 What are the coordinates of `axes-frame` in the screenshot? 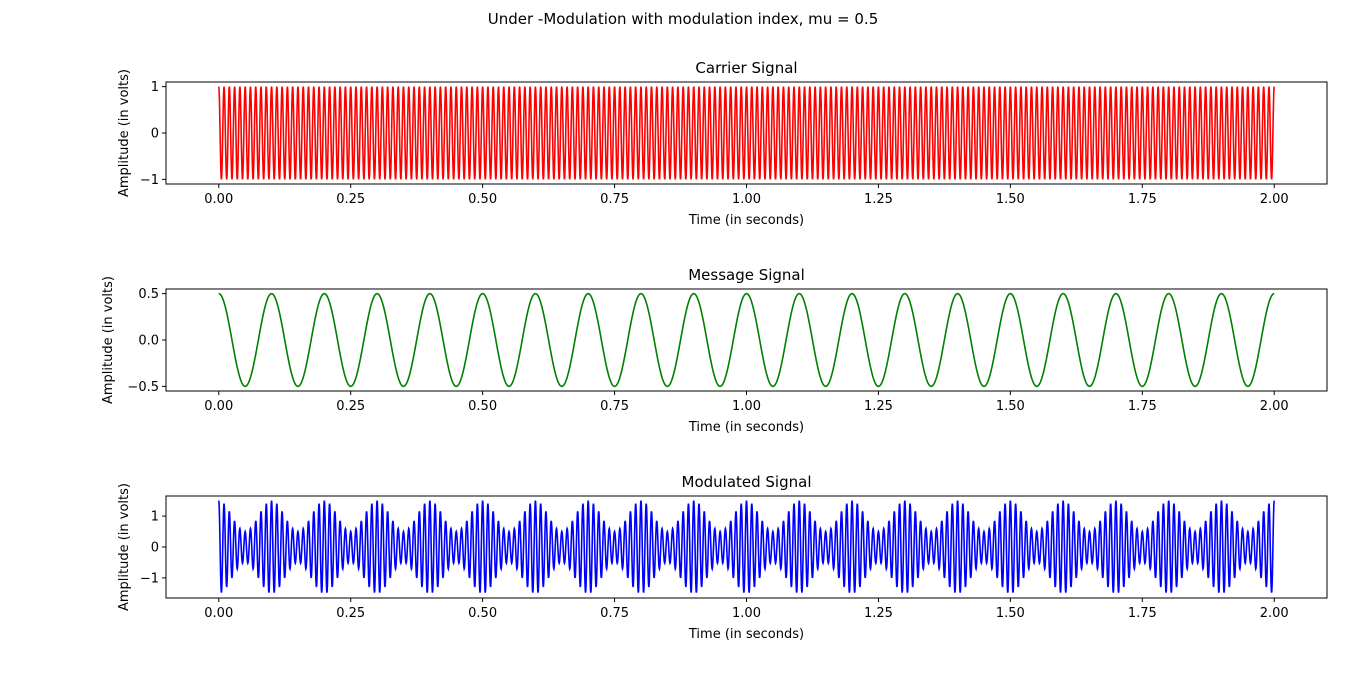 It's located at (746, 340).